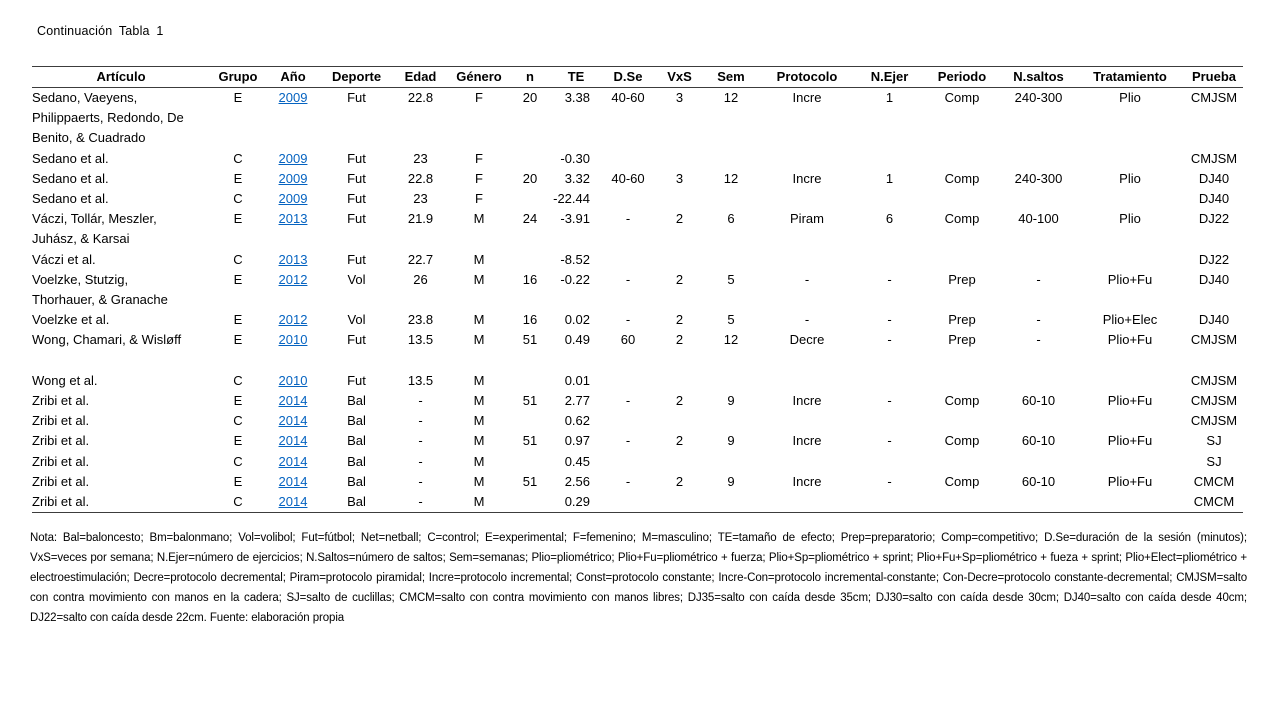  What do you see at coordinates (679, 178) in the screenshot?
I see `cell-vxs: 3` at bounding box center [679, 178].